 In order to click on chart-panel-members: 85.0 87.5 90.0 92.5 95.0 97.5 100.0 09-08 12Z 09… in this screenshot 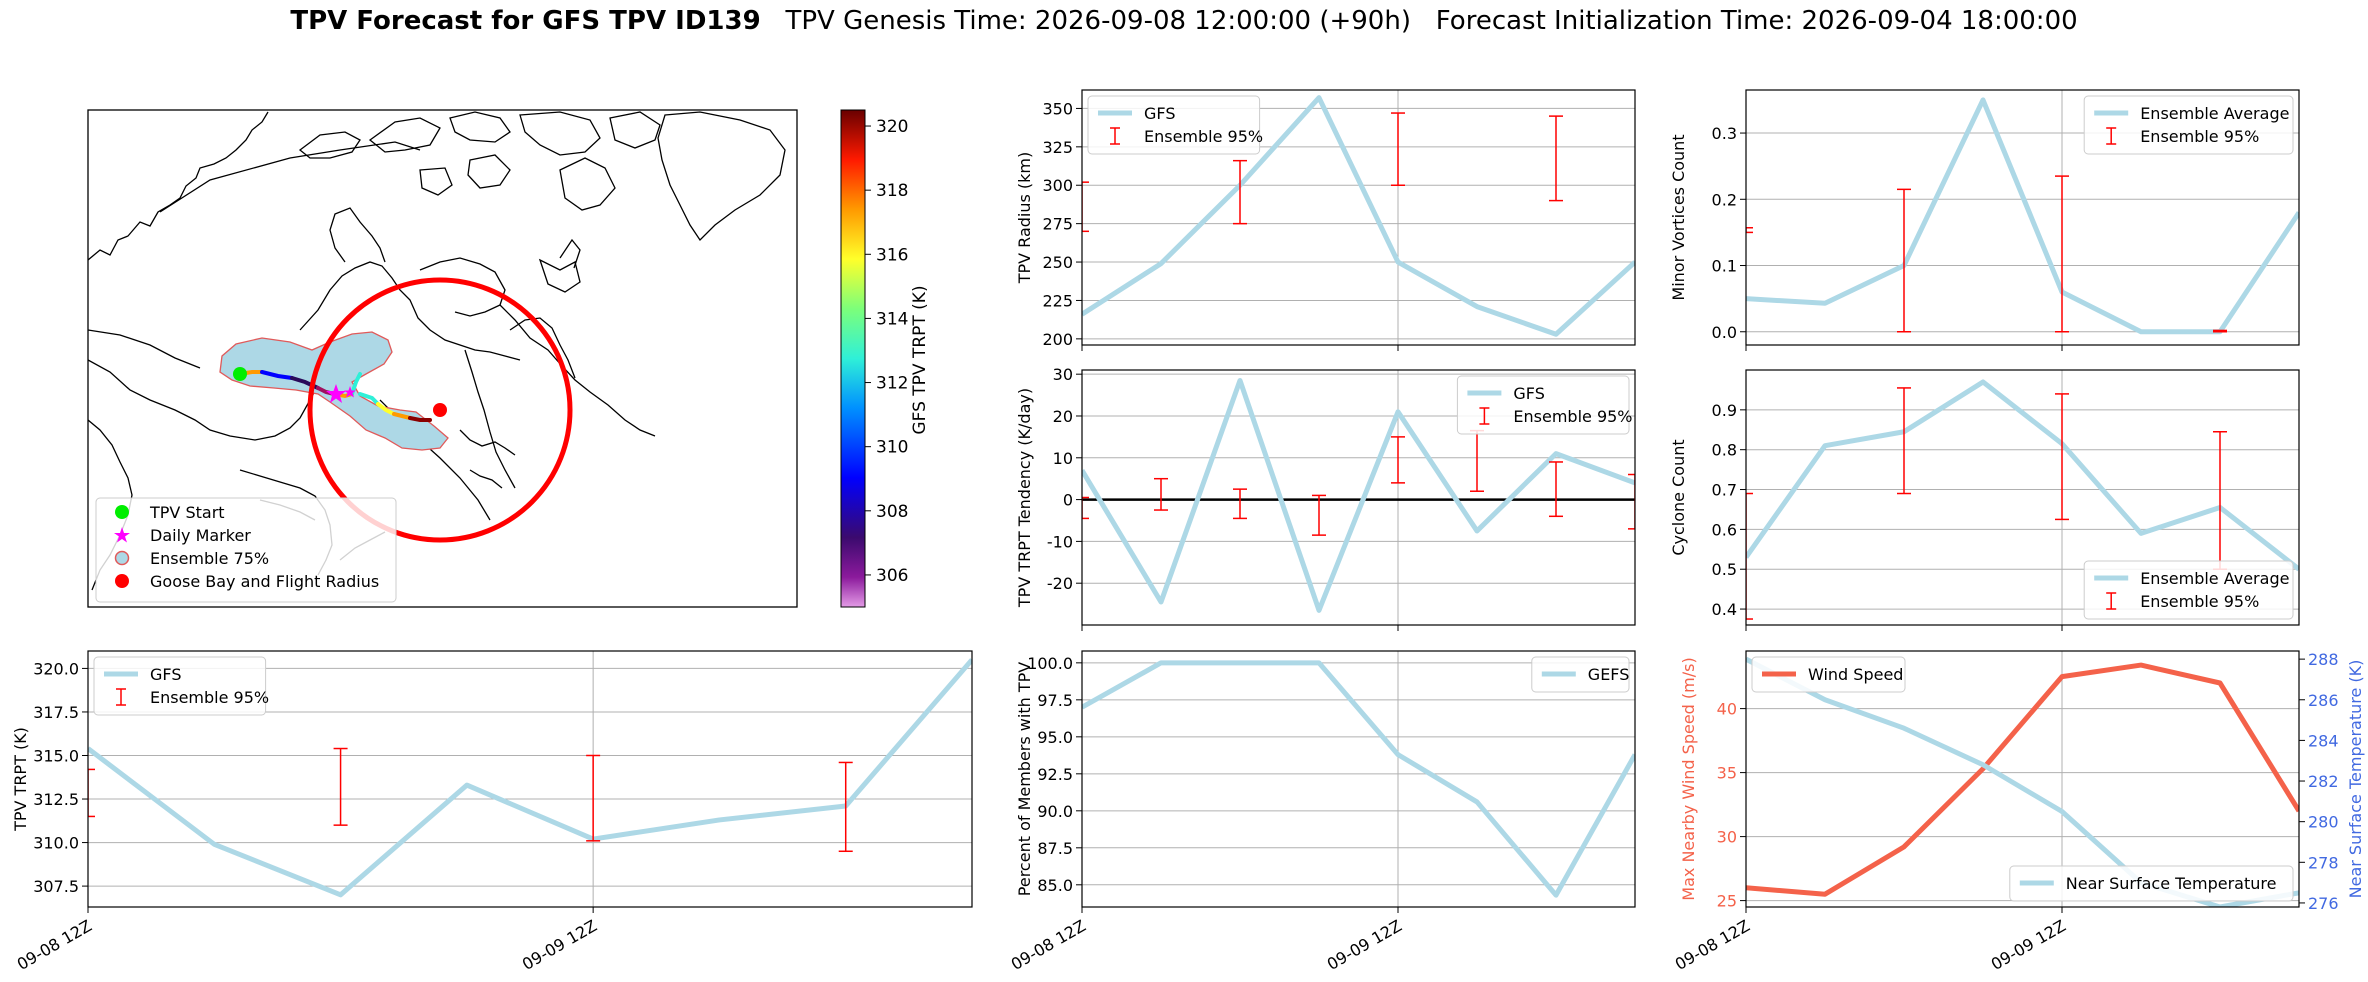, I will do `click(1322, 812)`.